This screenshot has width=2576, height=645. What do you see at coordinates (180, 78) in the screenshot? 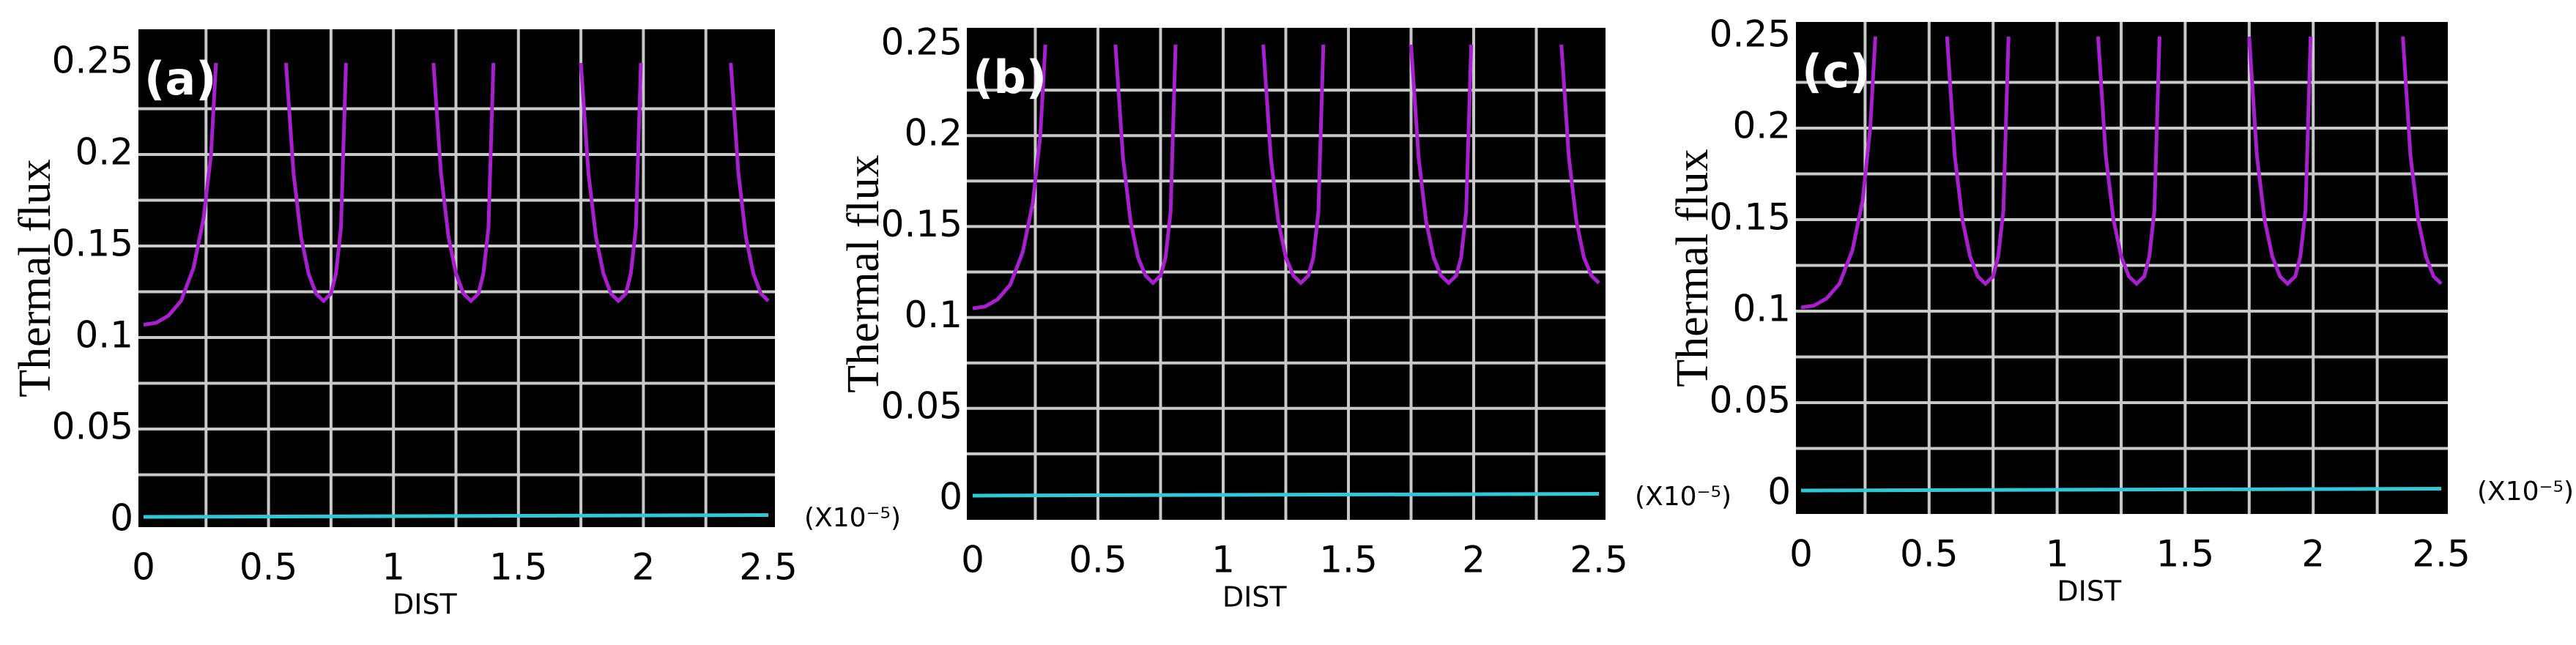
I see `panel-label: (a)` at bounding box center [180, 78].